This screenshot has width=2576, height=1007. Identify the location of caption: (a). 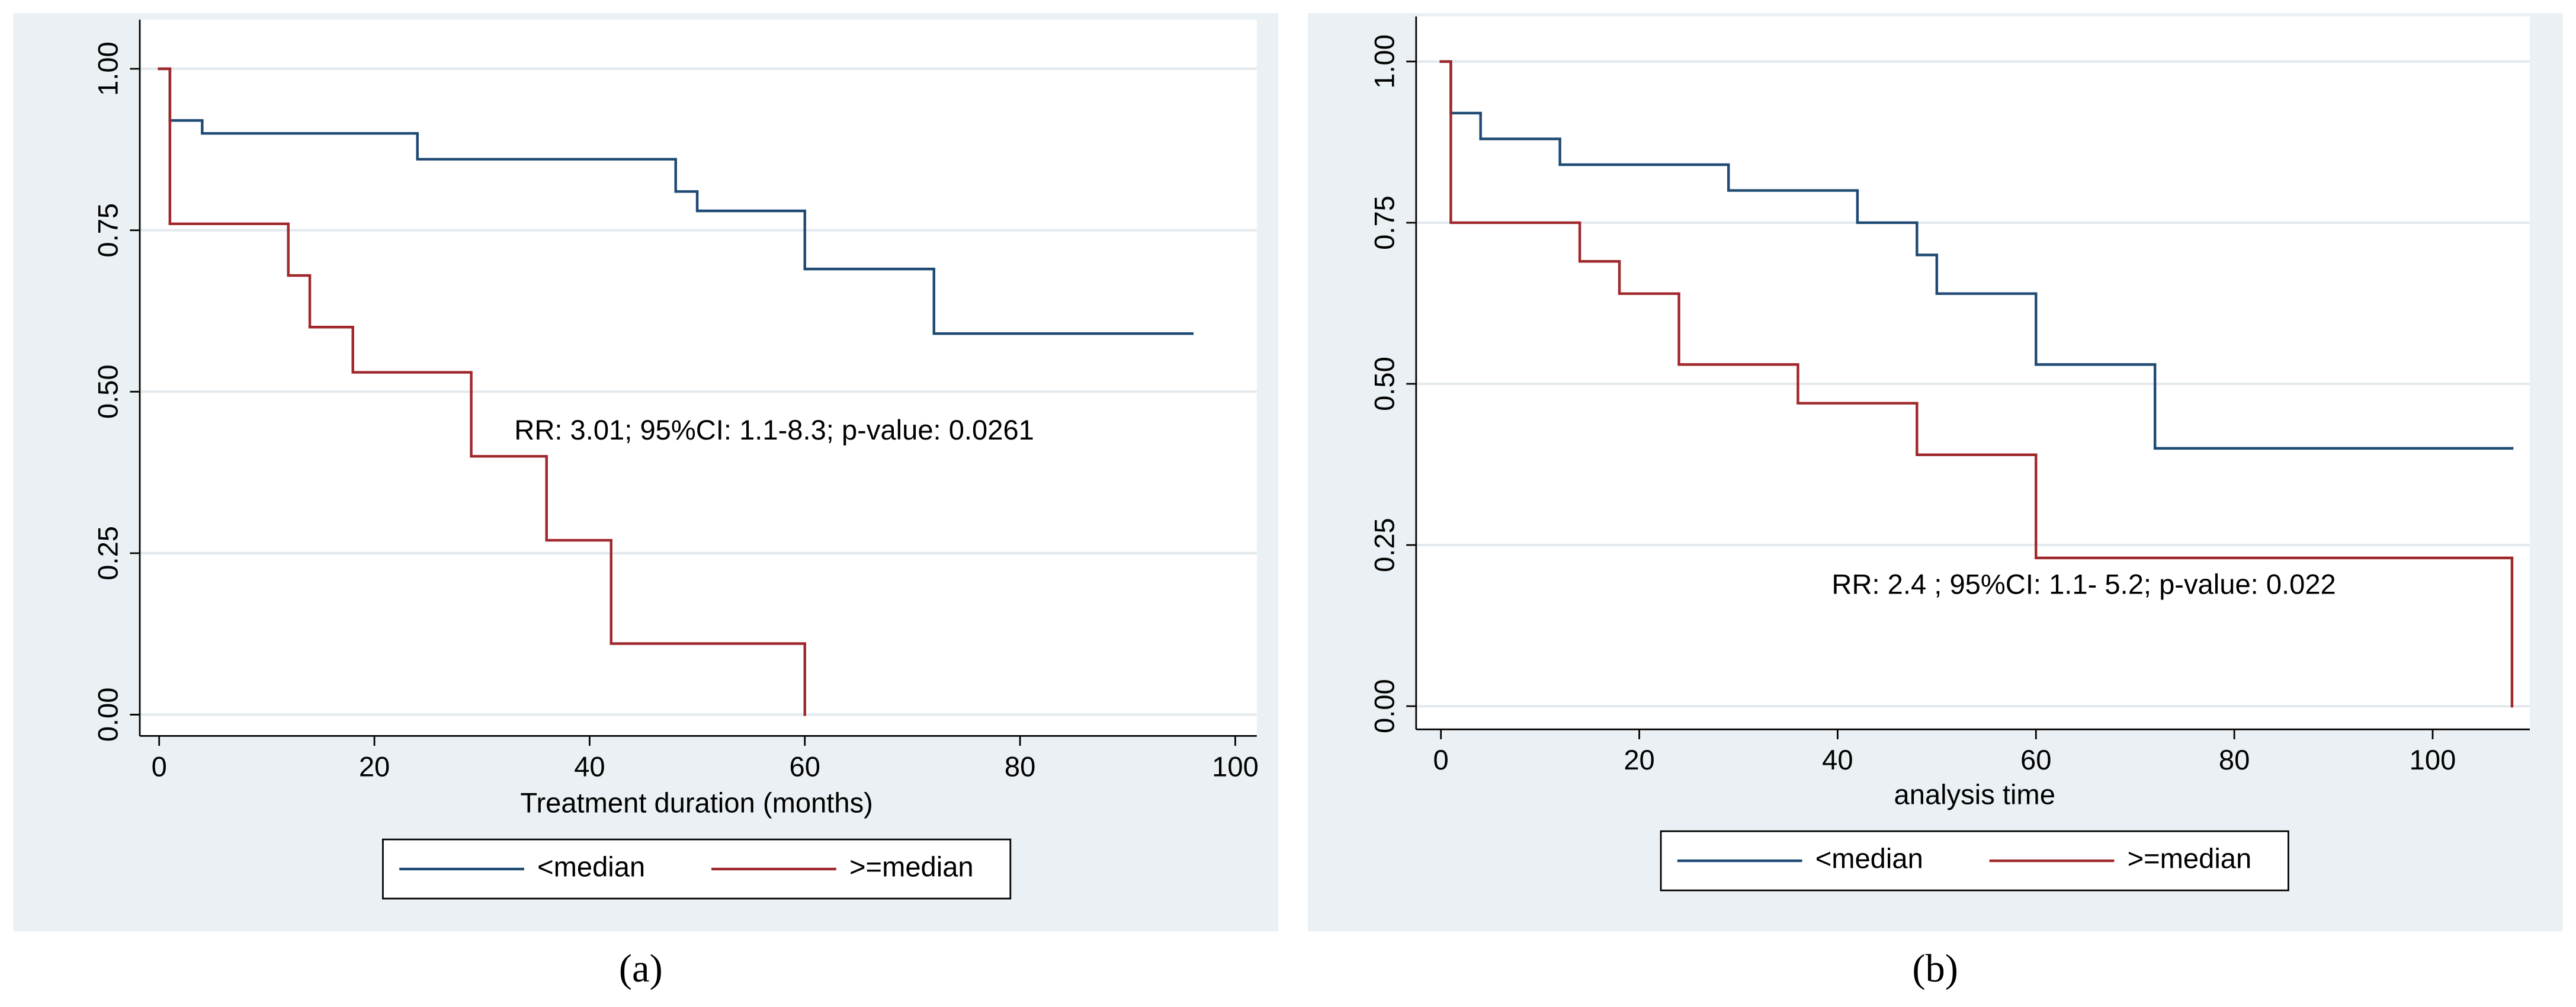
(641, 969).